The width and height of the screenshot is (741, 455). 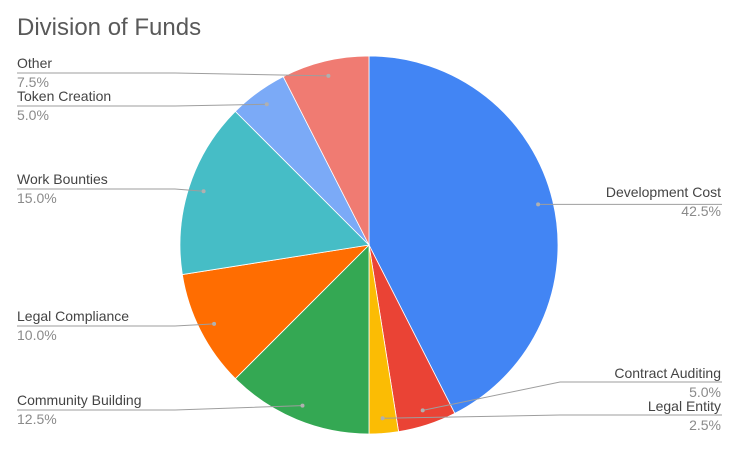 I want to click on slice-percent-label: 12.5%, so click(x=37, y=419).